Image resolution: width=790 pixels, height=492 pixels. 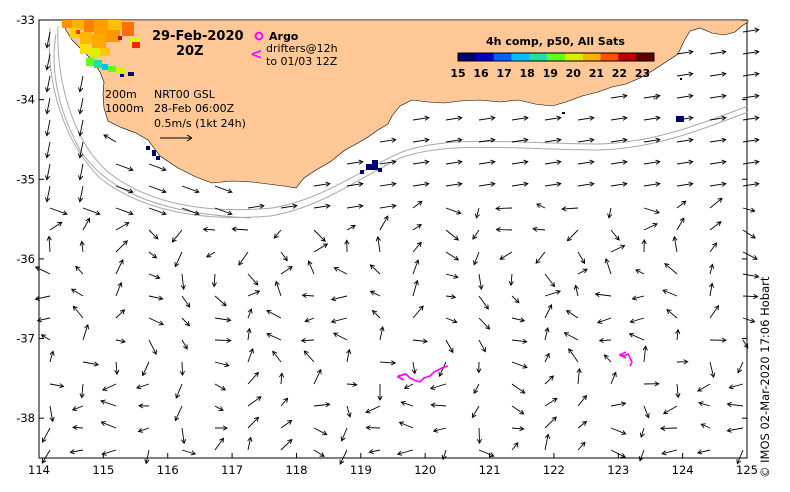 I want to click on colorbar-tick-label: 18, so click(x=527, y=73).